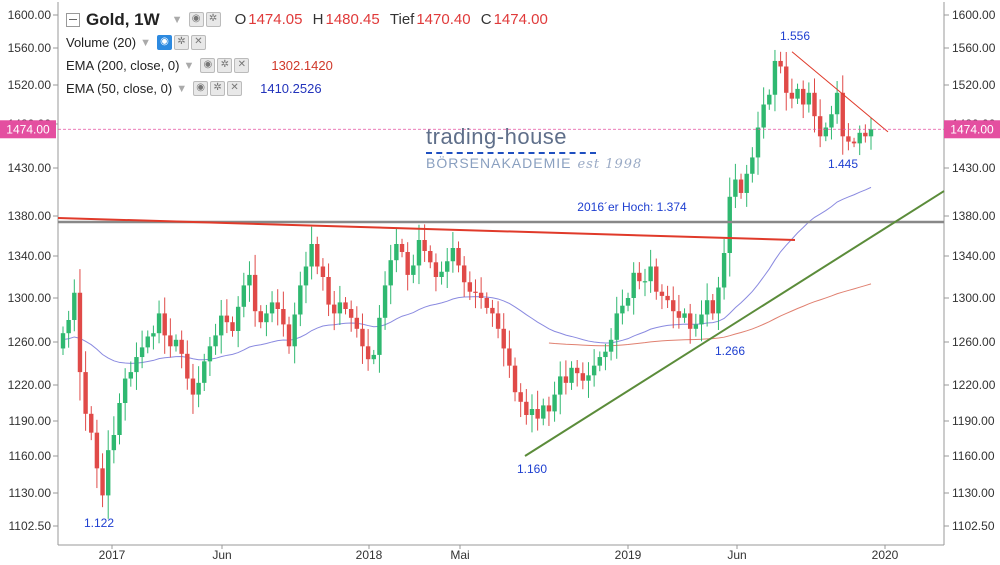  What do you see at coordinates (101, 42) in the screenshot?
I see `volume-label: Volume (20)` at bounding box center [101, 42].